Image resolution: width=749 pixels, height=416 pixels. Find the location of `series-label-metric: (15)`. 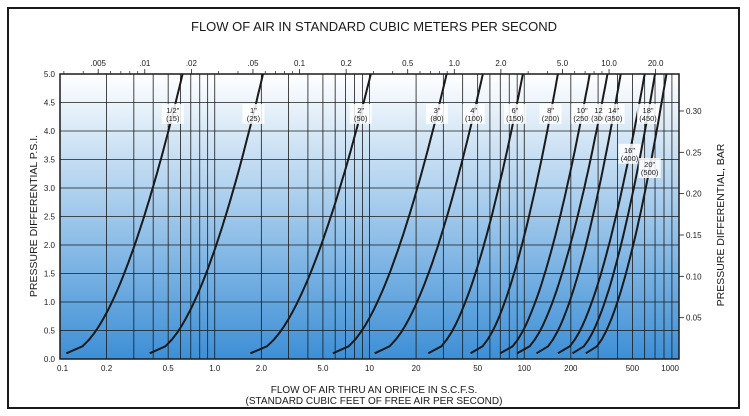

series-label-metric: (15) is located at coordinates (173, 118).